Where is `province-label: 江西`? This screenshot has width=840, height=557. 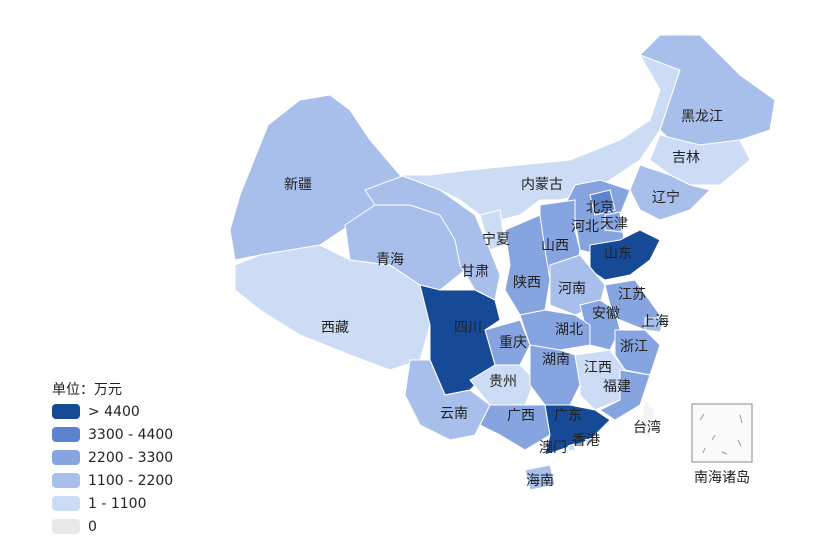 province-label: 江西 is located at coordinates (598, 368).